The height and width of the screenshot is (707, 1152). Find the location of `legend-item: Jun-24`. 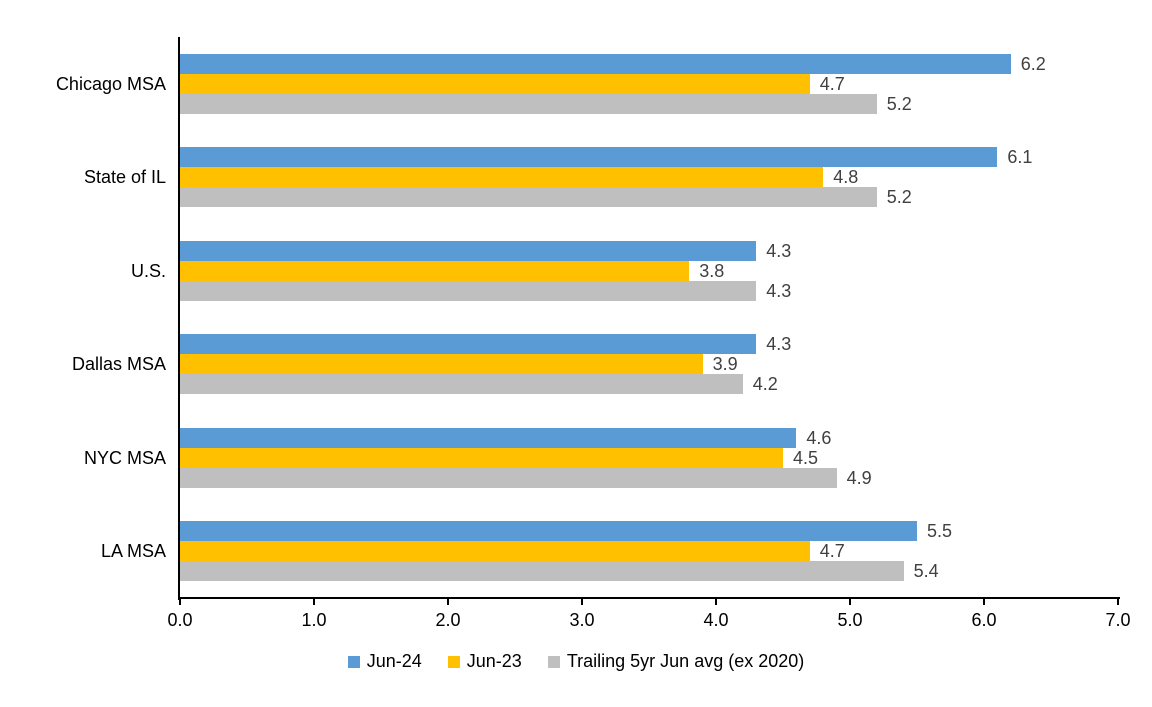

legend-item: Jun-24 is located at coordinates (384, 661).